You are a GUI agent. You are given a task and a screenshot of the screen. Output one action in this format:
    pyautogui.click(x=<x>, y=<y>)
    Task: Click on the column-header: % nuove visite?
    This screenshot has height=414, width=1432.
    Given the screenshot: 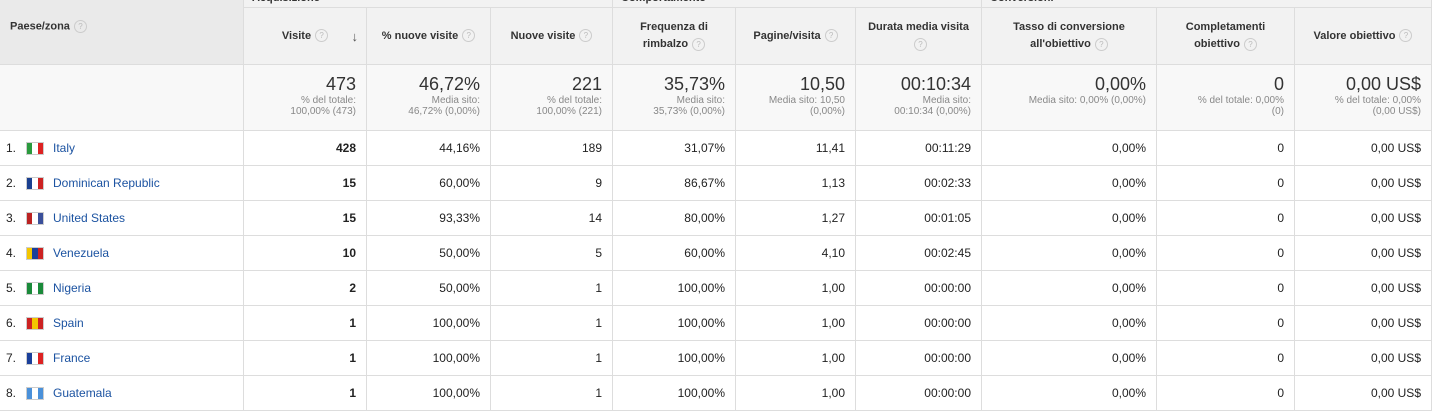 What is the action you would take?
    pyautogui.click(x=429, y=36)
    